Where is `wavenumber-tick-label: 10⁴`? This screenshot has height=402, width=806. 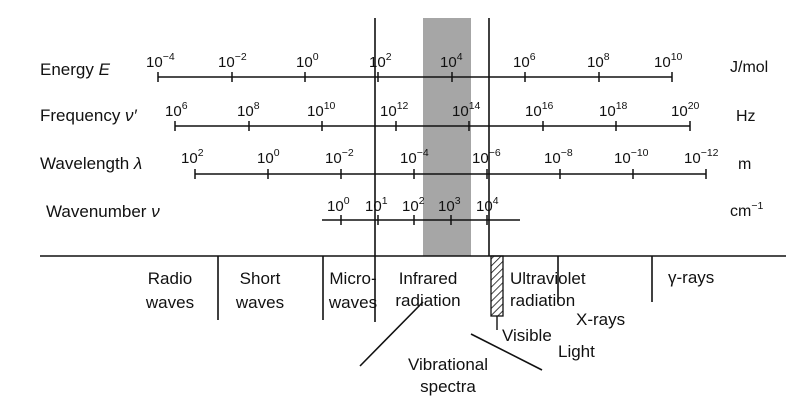
wavenumber-tick-label: 10⁴ is located at coordinates (487, 205).